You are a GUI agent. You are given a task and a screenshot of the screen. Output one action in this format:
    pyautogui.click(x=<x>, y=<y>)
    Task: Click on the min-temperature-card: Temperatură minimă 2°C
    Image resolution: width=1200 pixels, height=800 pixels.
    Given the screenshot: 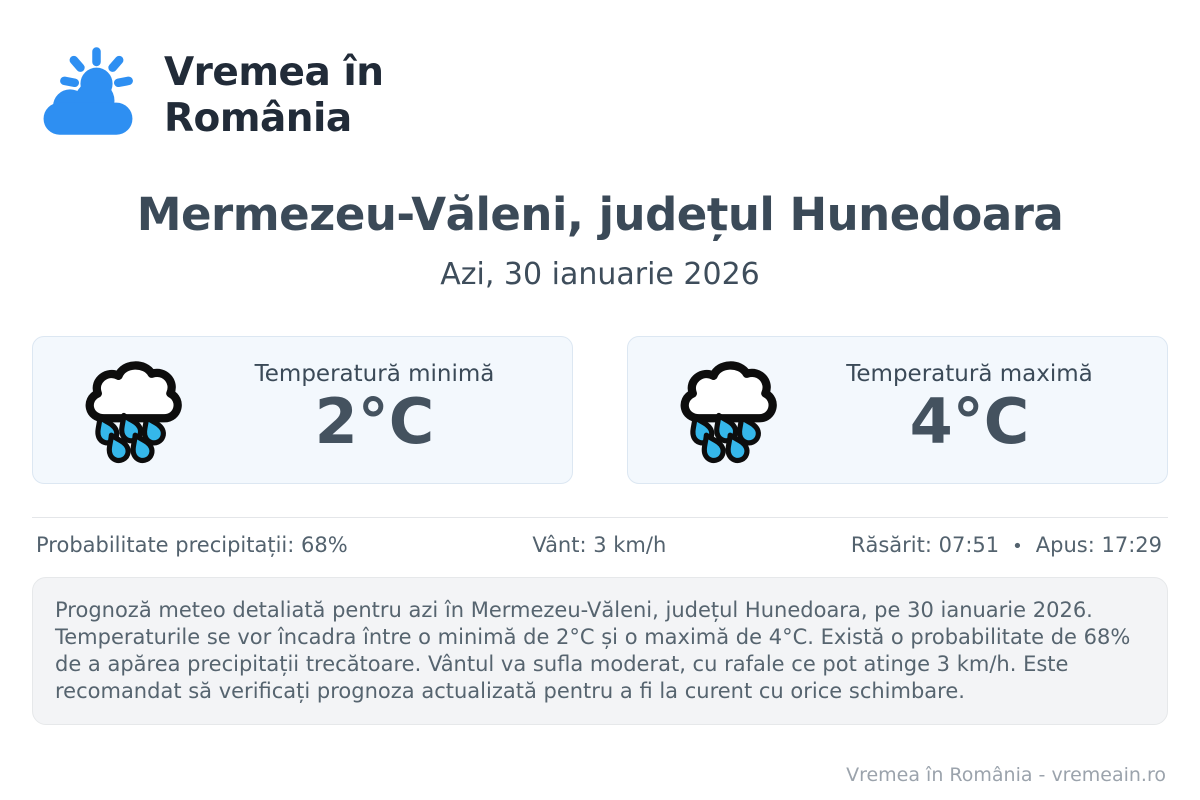 What is the action you would take?
    pyautogui.click(x=302, y=410)
    